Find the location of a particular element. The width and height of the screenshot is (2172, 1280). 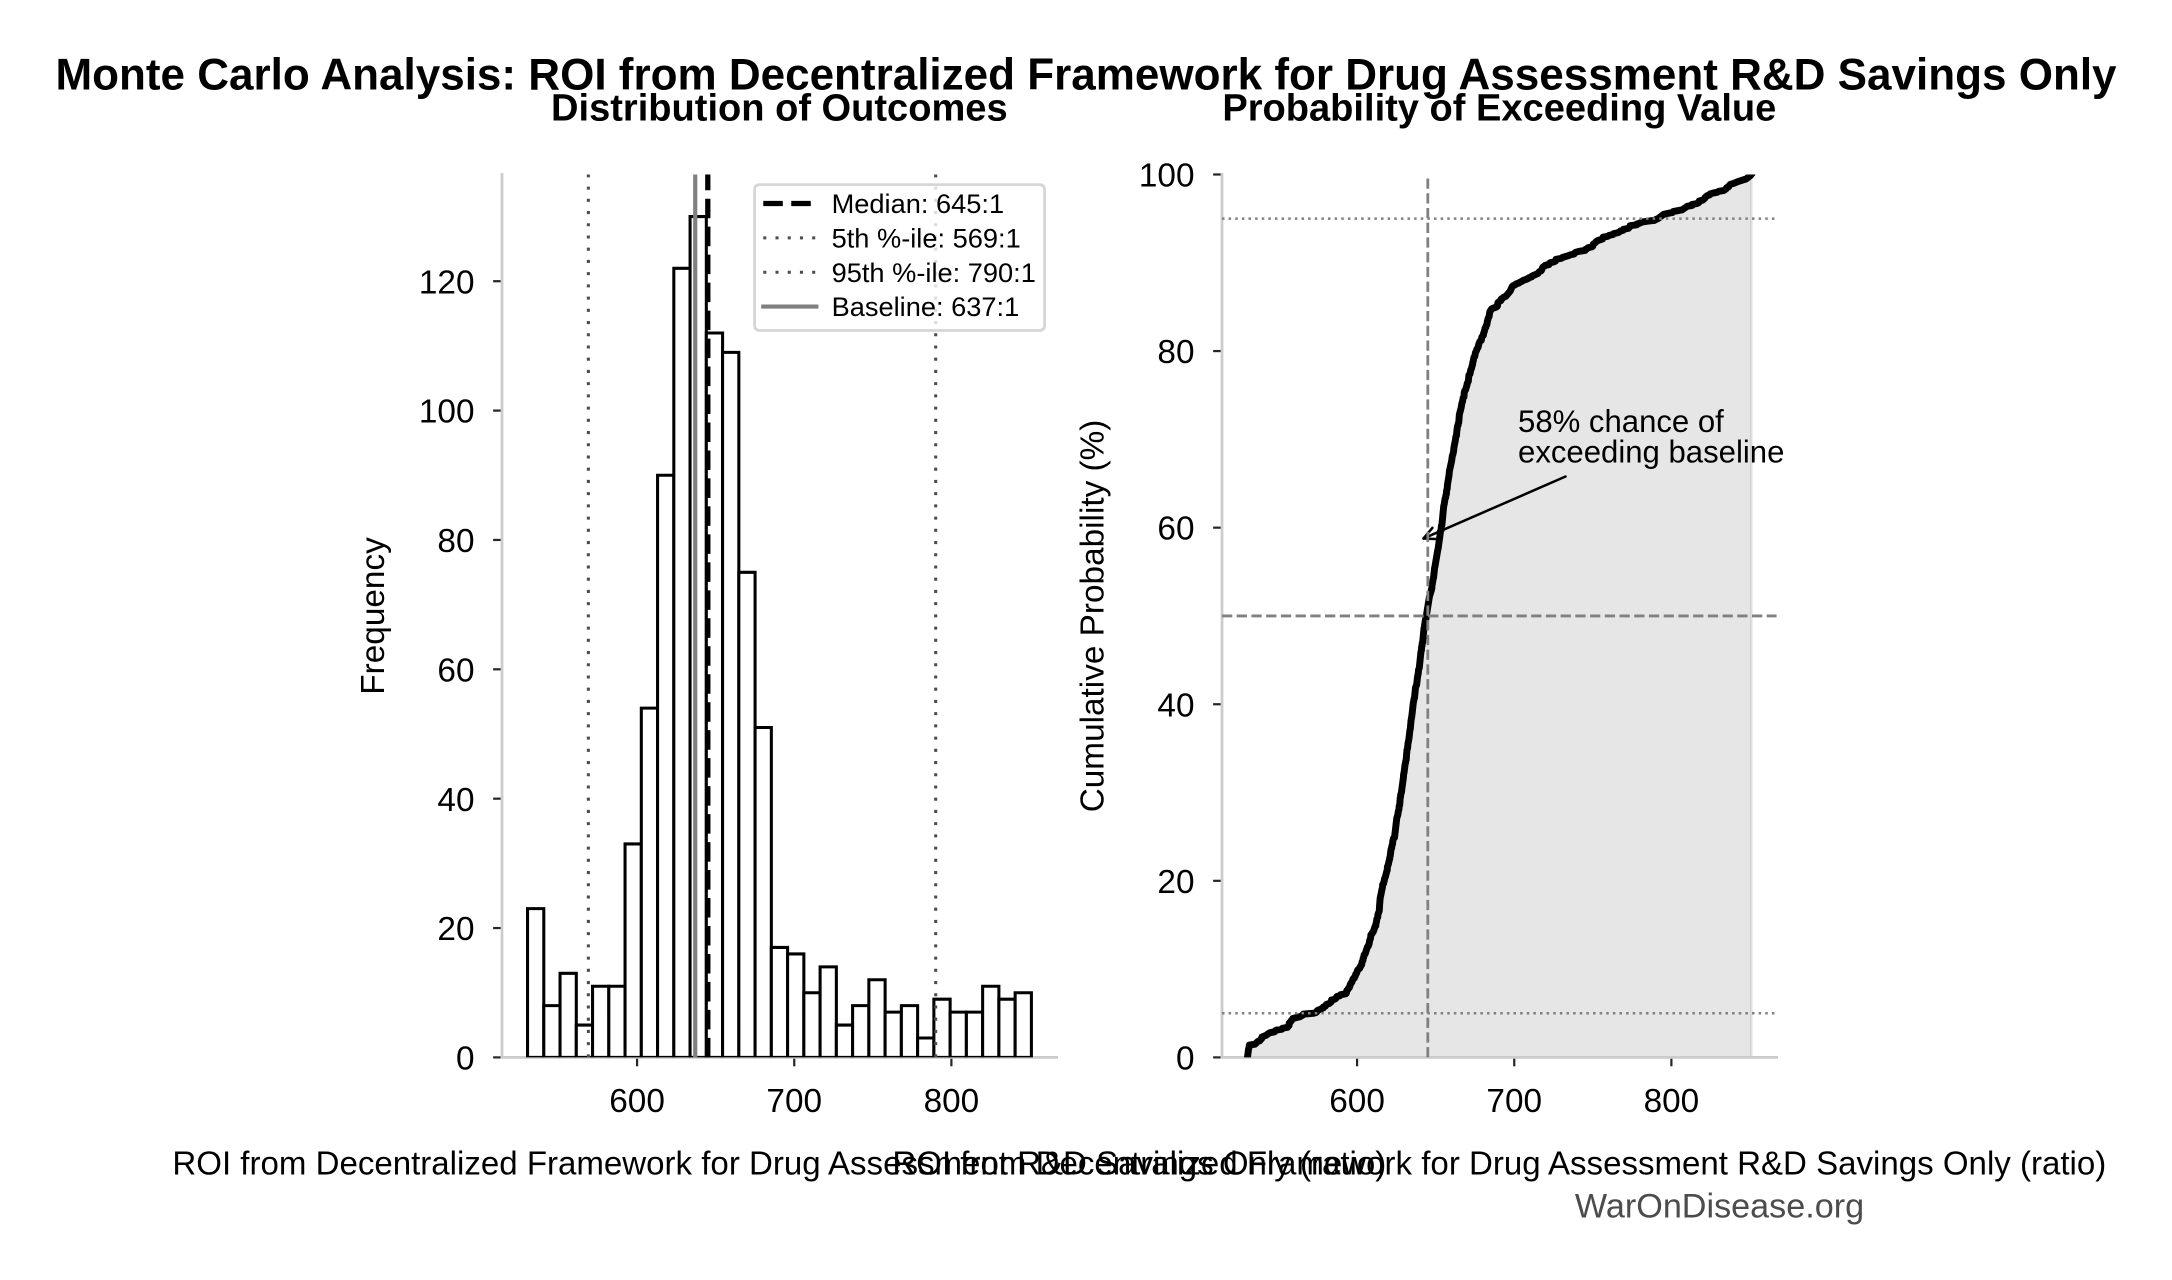

svg-text: Cumulative Probability (%) is located at coordinates (1093, 616).